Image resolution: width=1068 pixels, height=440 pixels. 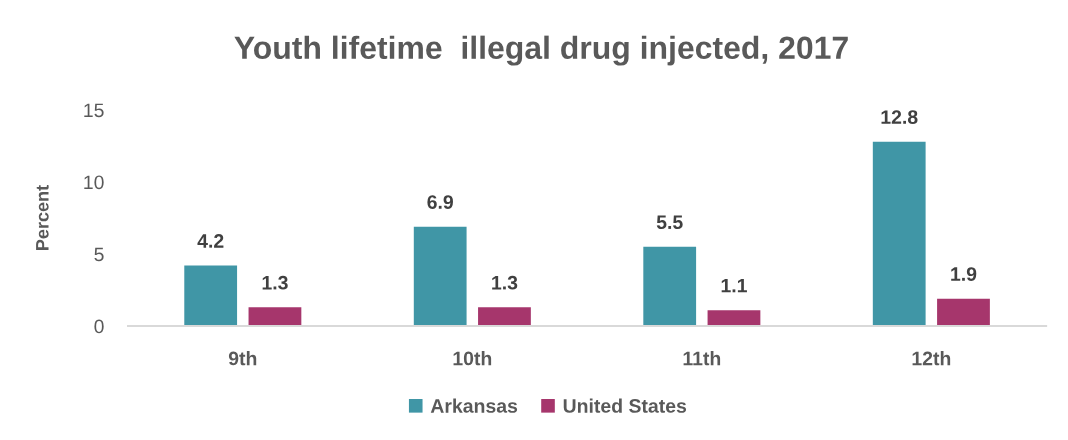 I want to click on data-label: 1.1, so click(x=734, y=285).